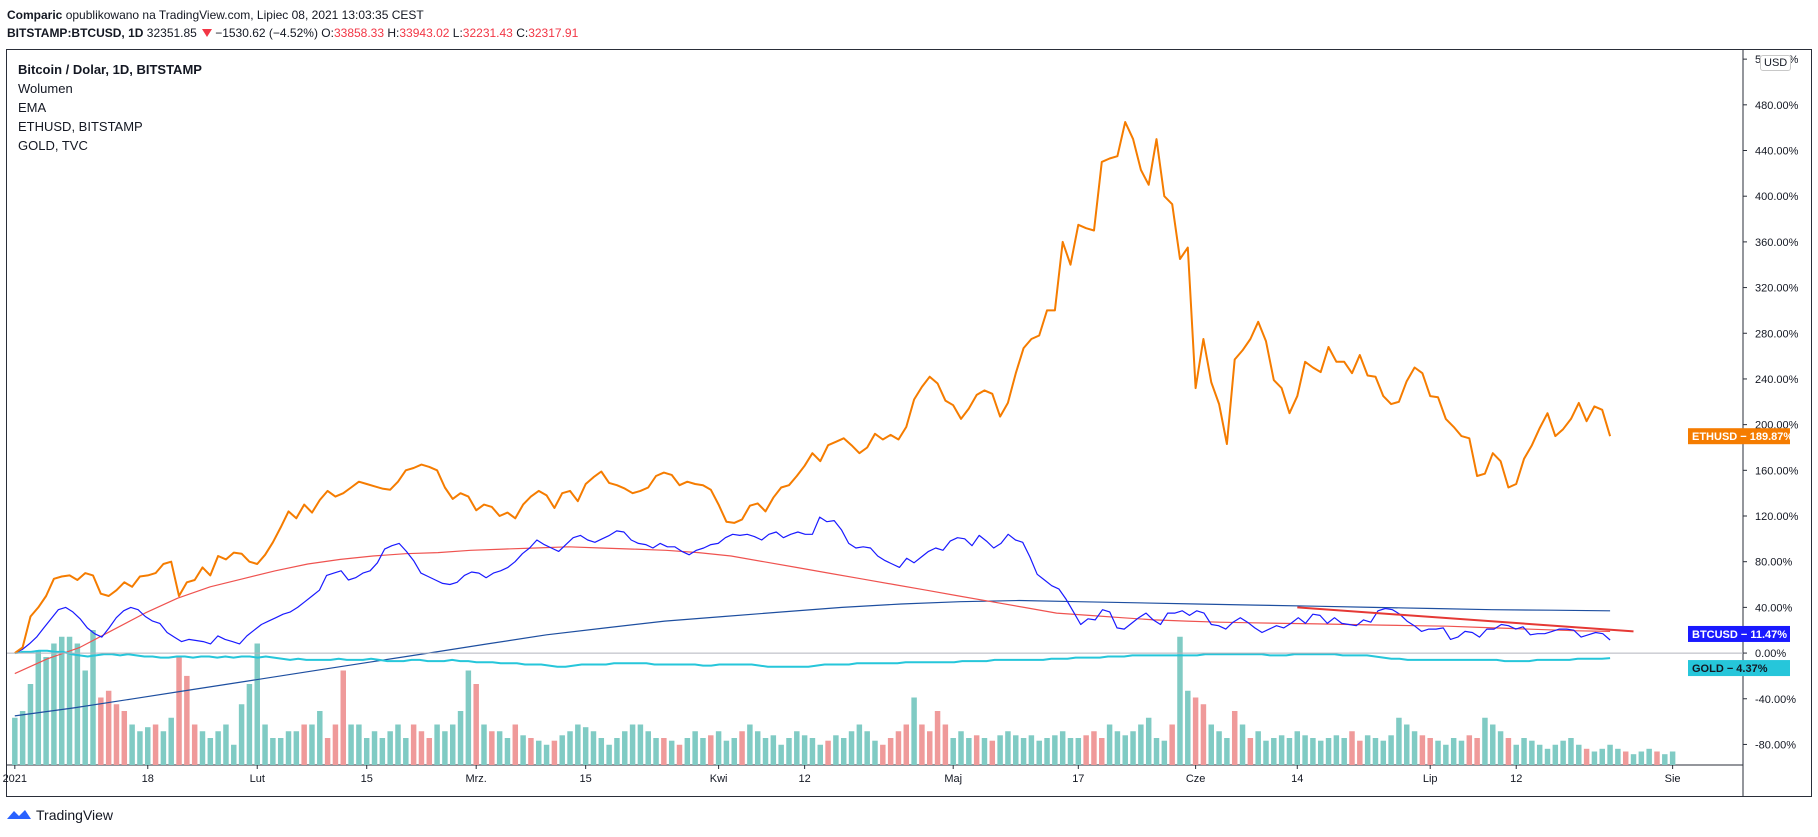 The image size is (1818, 837). What do you see at coordinates (53, 145) in the screenshot?
I see `legend-gold: GOLD, TVC` at bounding box center [53, 145].